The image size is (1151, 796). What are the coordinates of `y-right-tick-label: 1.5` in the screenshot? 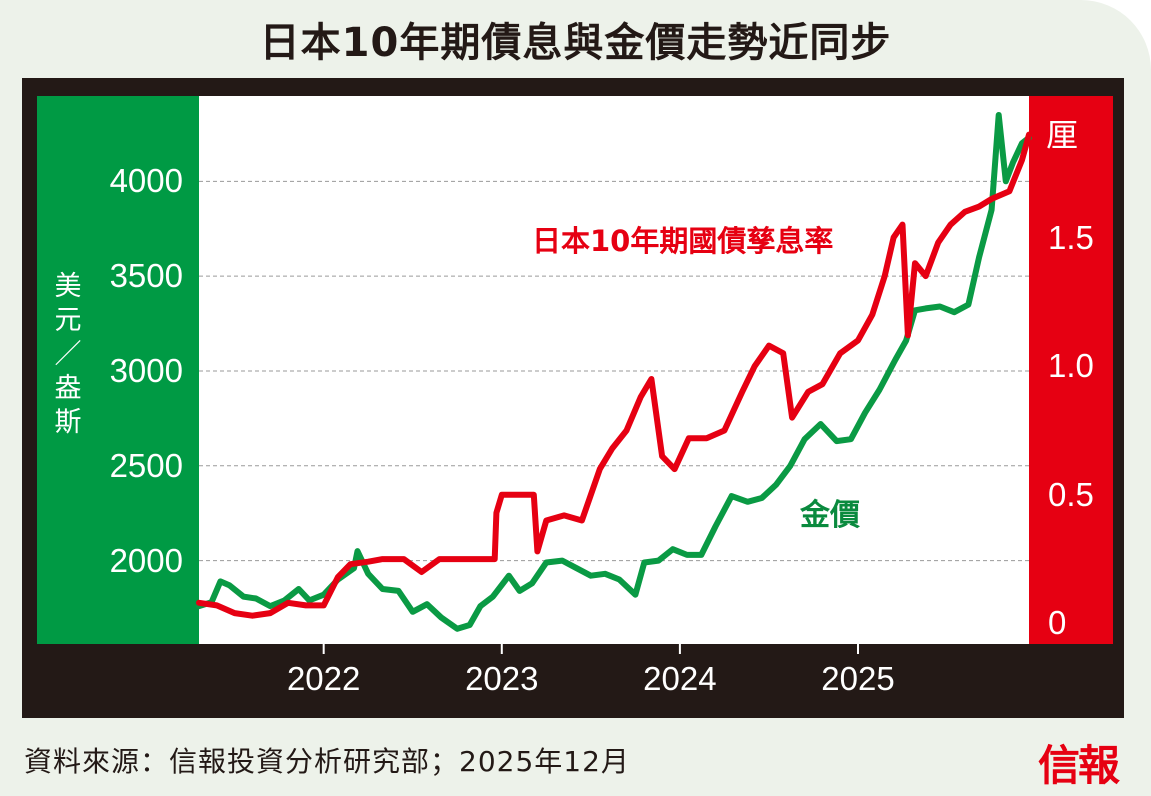 It's located at (1071, 237).